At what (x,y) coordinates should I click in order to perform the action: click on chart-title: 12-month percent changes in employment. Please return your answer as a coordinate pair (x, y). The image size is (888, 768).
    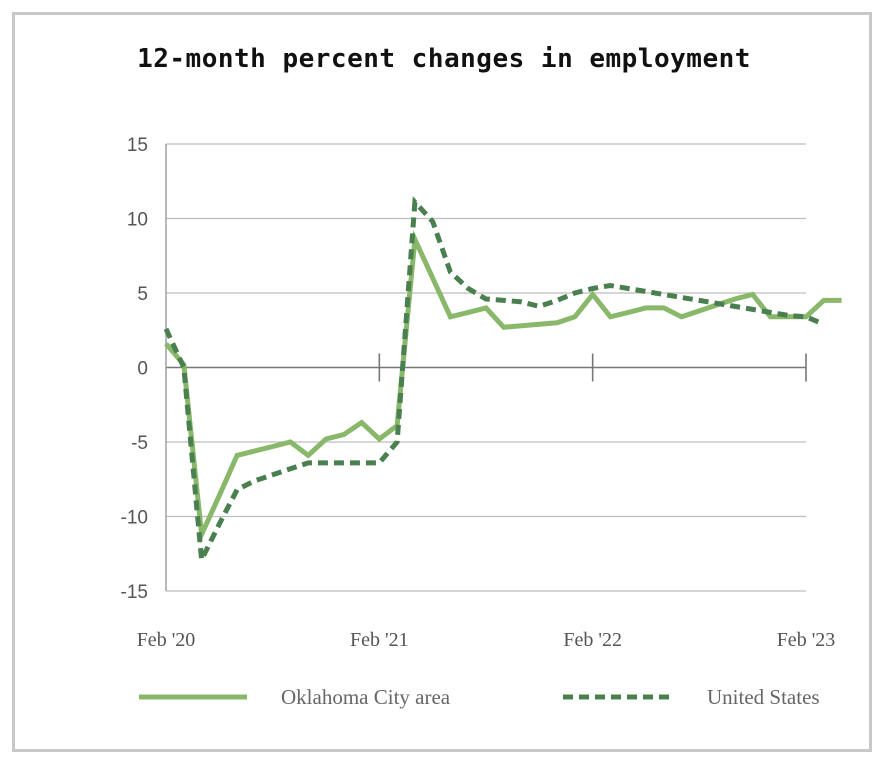
    Looking at the image, I should click on (444, 59).